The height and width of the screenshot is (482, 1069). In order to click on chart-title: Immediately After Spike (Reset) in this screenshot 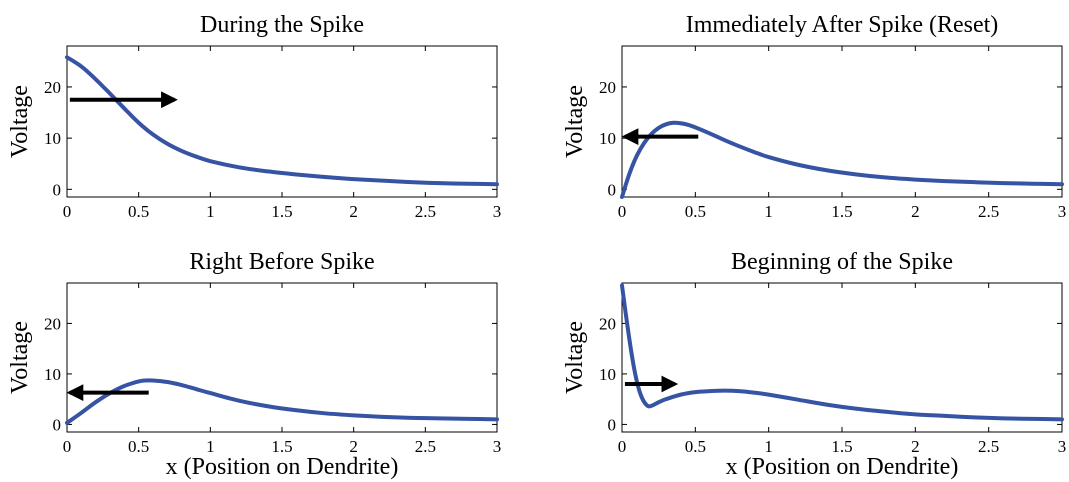, I will do `click(842, 25)`.